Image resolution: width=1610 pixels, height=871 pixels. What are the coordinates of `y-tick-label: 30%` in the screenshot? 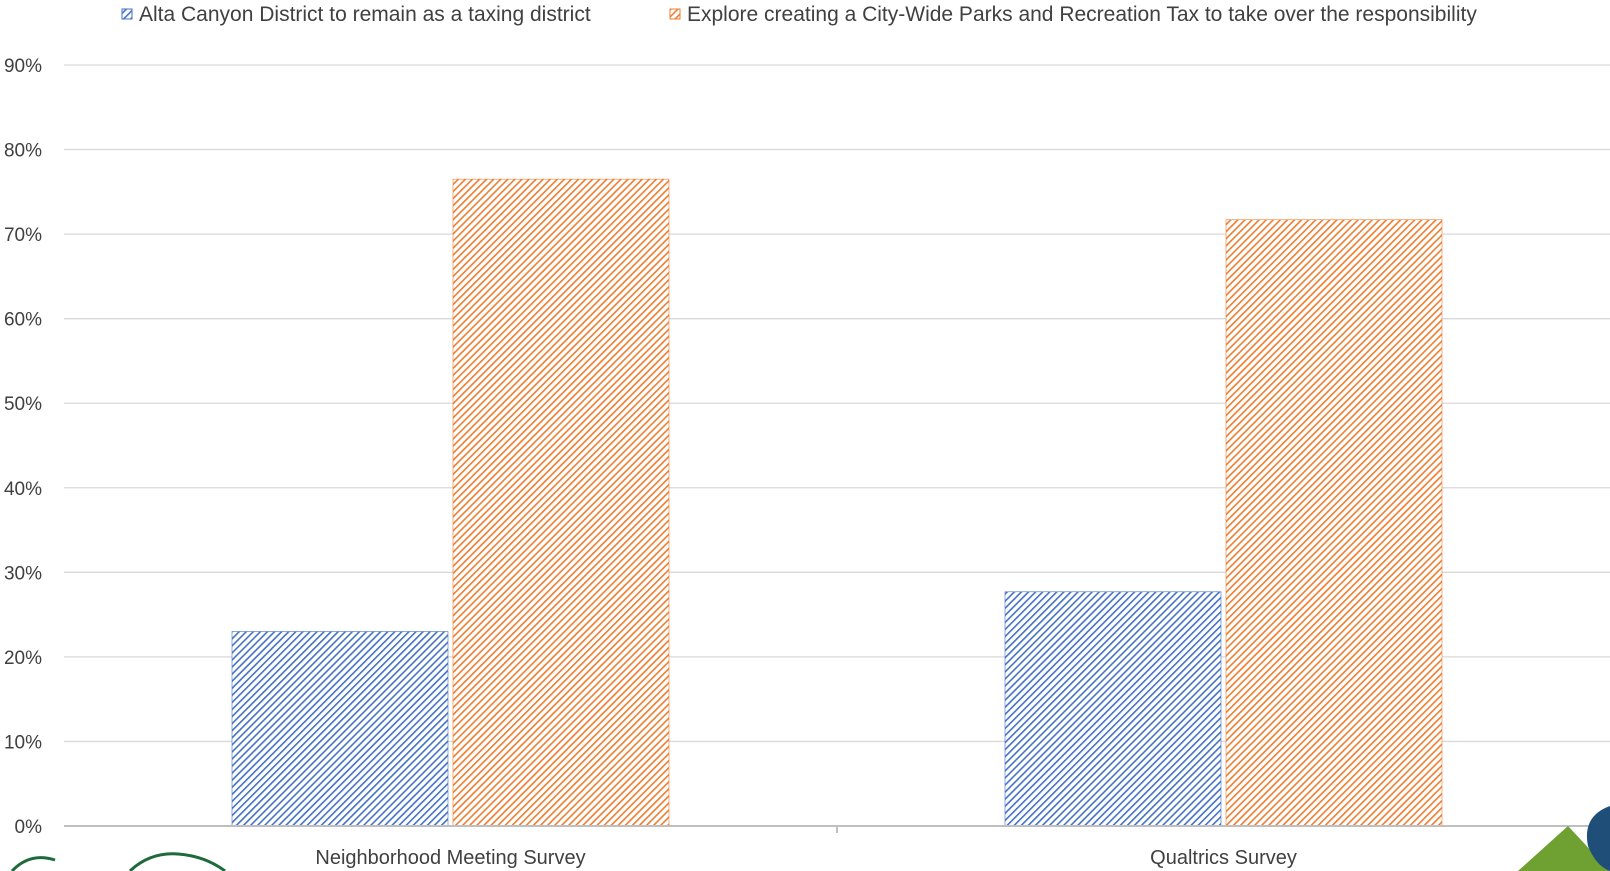 It's located at (23, 573).